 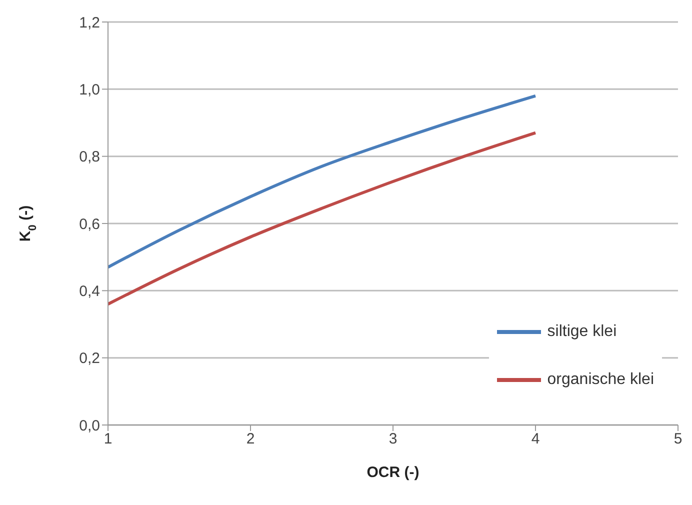 I want to click on y-tick-label: 1,0, so click(x=89, y=89).